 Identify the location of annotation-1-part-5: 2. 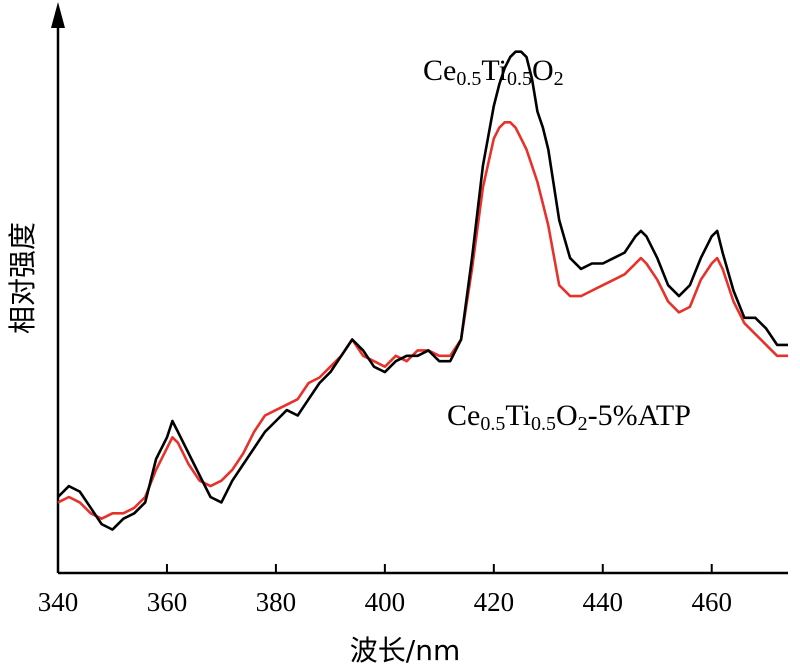
(583, 424).